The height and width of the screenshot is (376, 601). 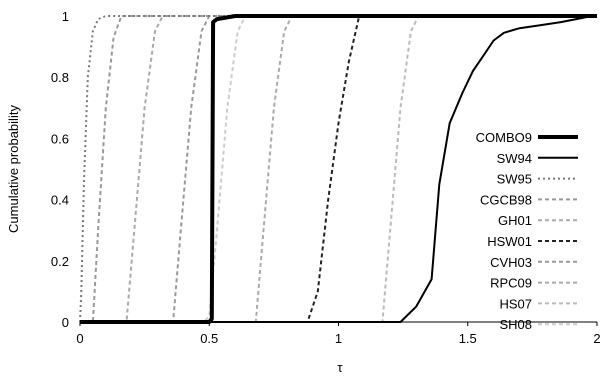 I want to click on legend-label: CGCB98, so click(x=506, y=199).